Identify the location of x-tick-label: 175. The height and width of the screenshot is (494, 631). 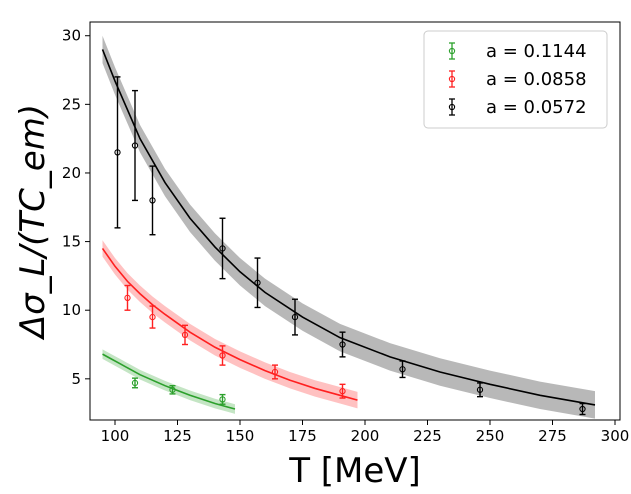
(302, 436).